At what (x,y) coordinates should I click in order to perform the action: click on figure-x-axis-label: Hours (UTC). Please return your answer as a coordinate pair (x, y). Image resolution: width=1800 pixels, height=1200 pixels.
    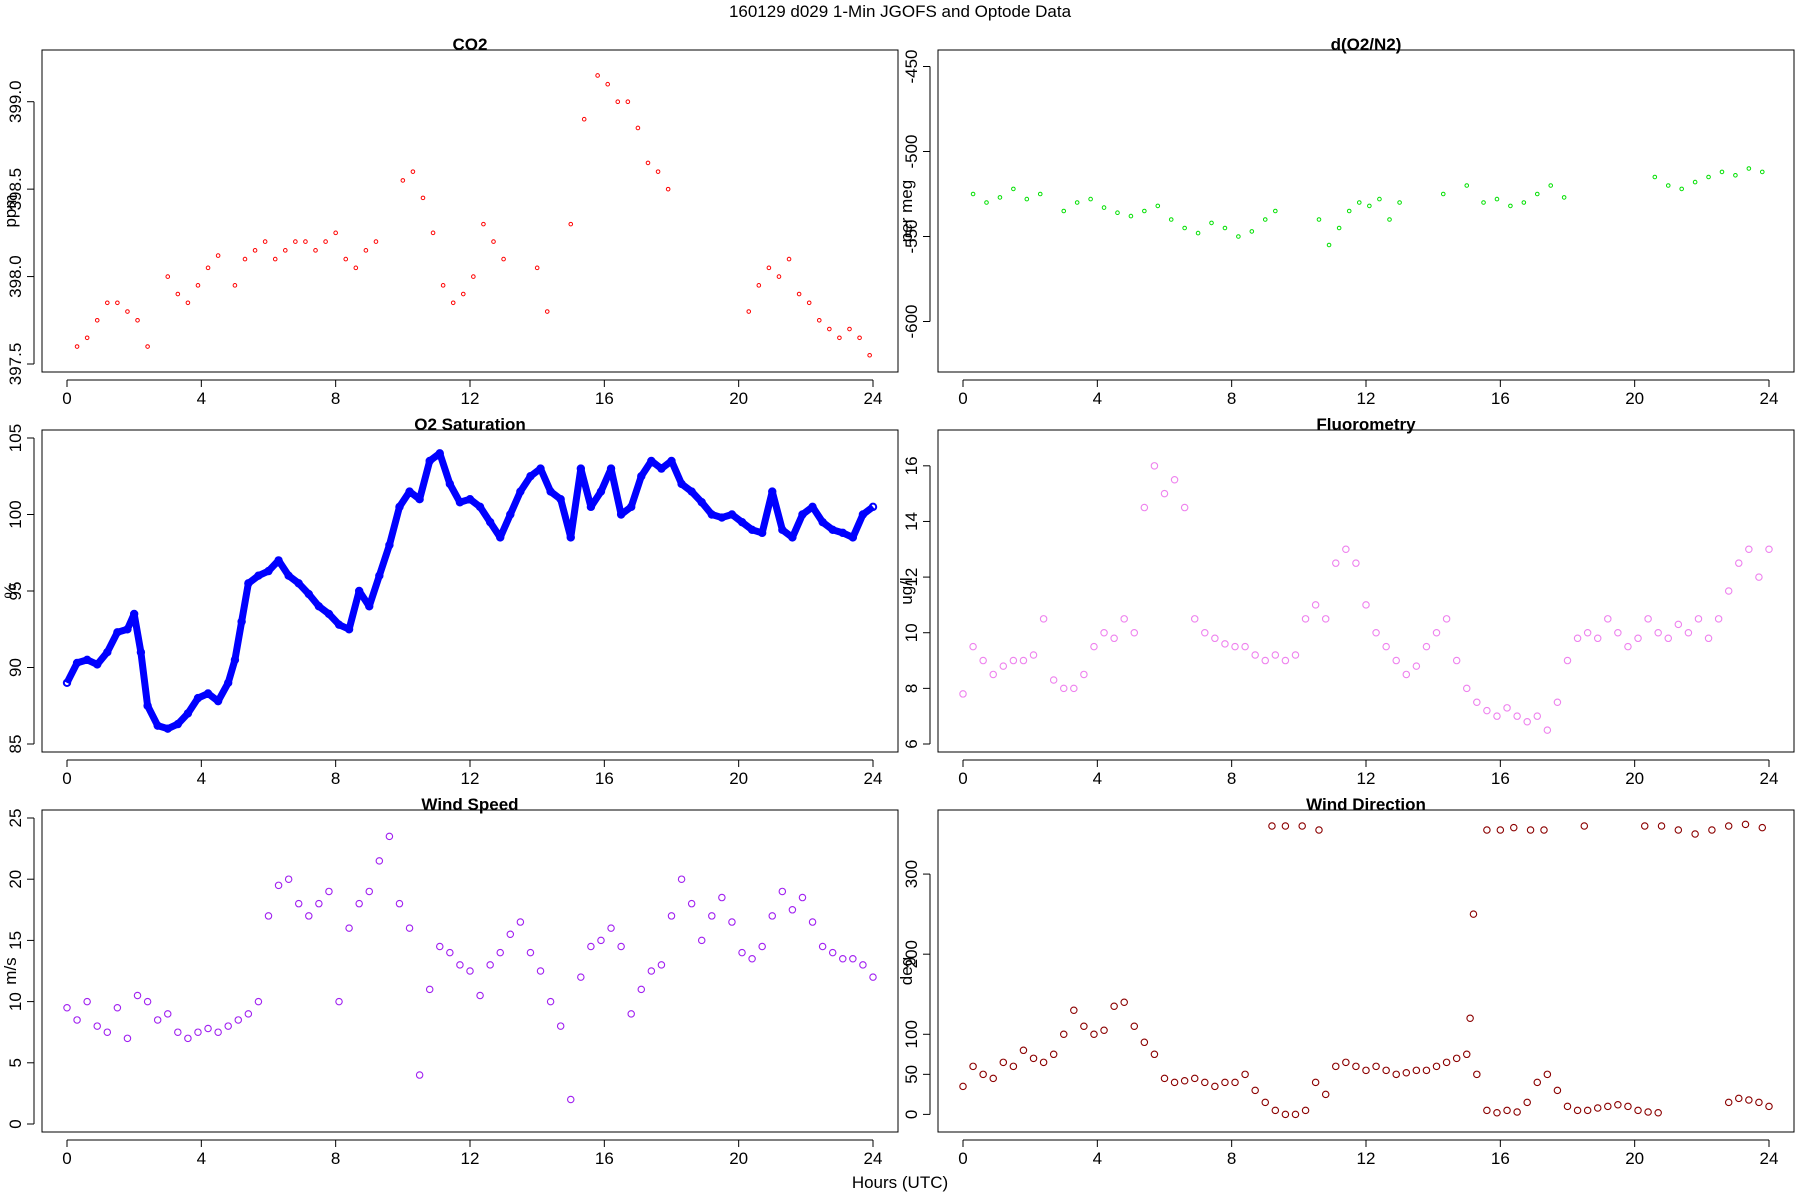
    Looking at the image, I should click on (900, 1182).